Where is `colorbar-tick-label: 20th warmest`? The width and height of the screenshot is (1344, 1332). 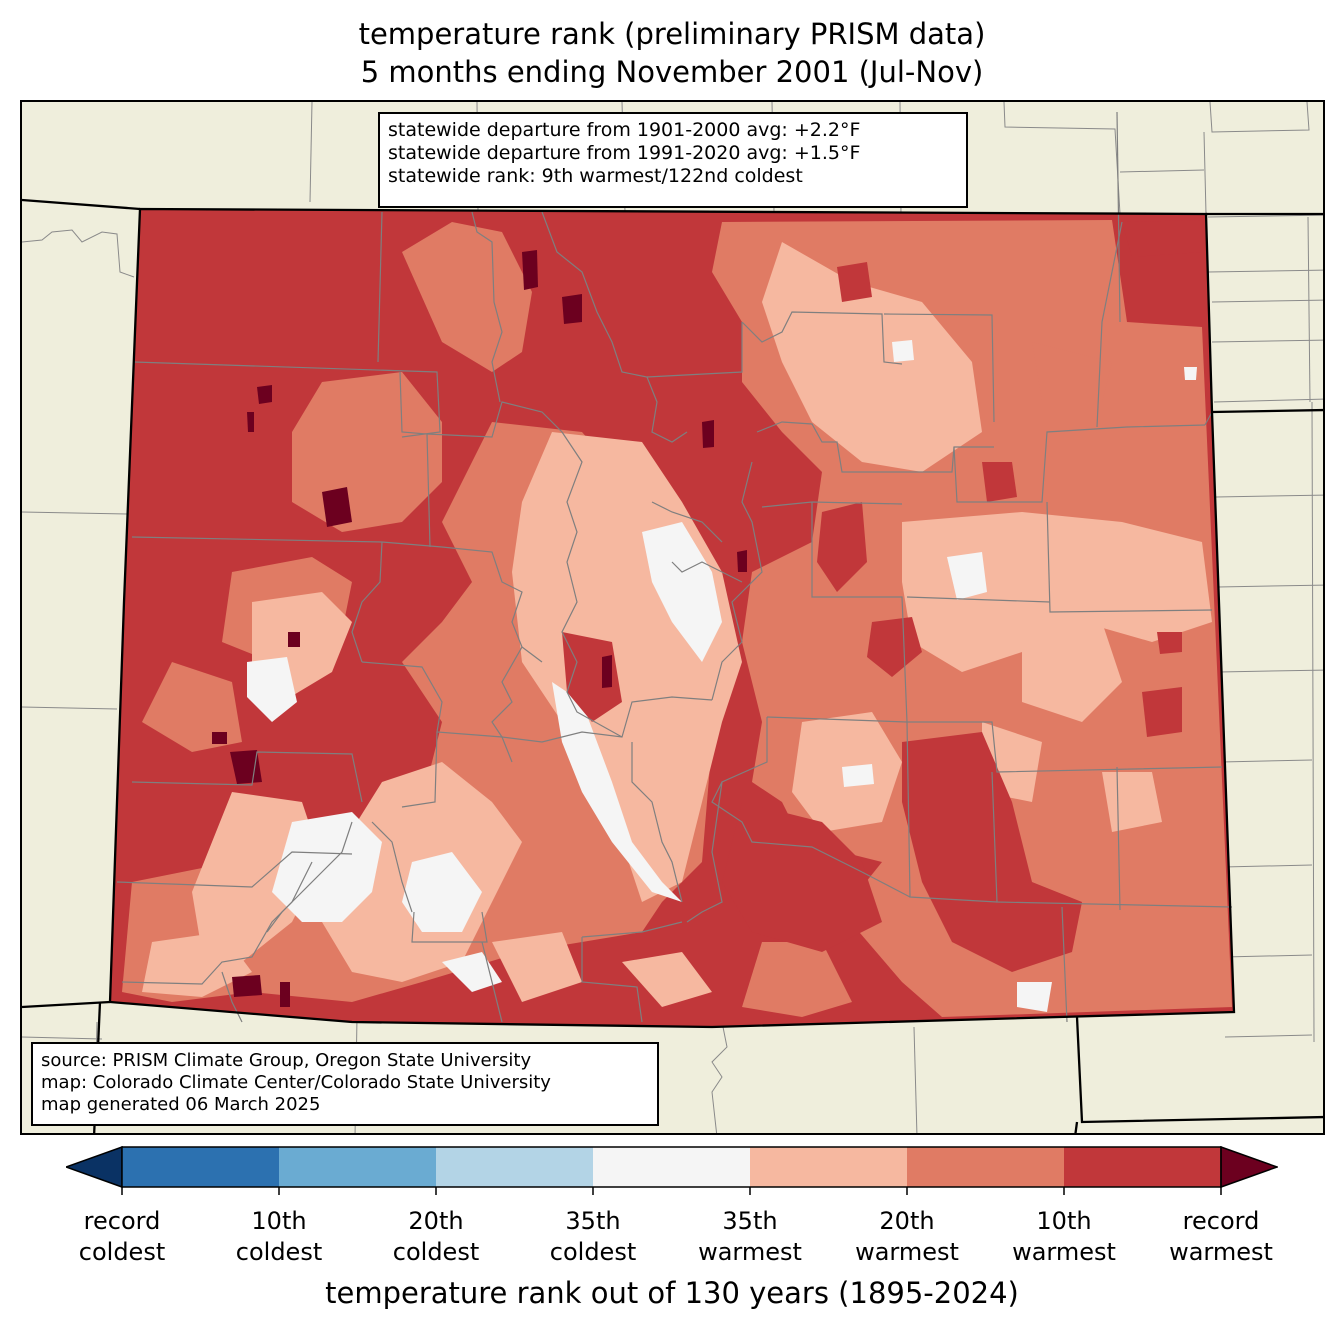 colorbar-tick-label: 20th warmest is located at coordinates (907, 1237).